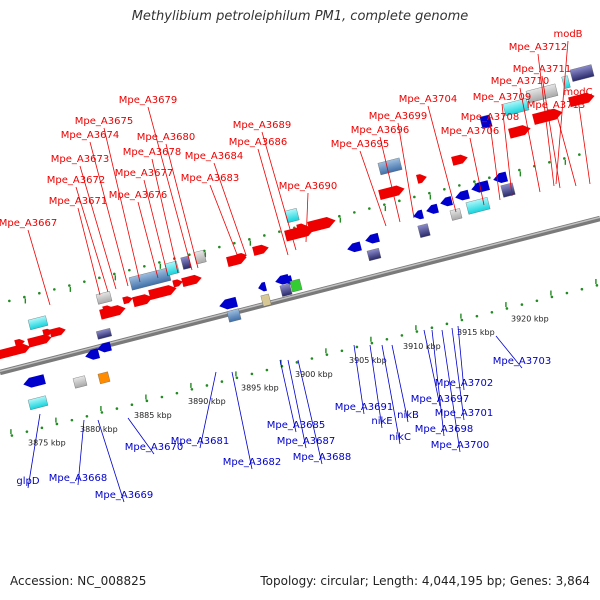 The width and height of the screenshot is (600, 600). I want to click on gene-label: Mpe_A3667, so click(28, 223).